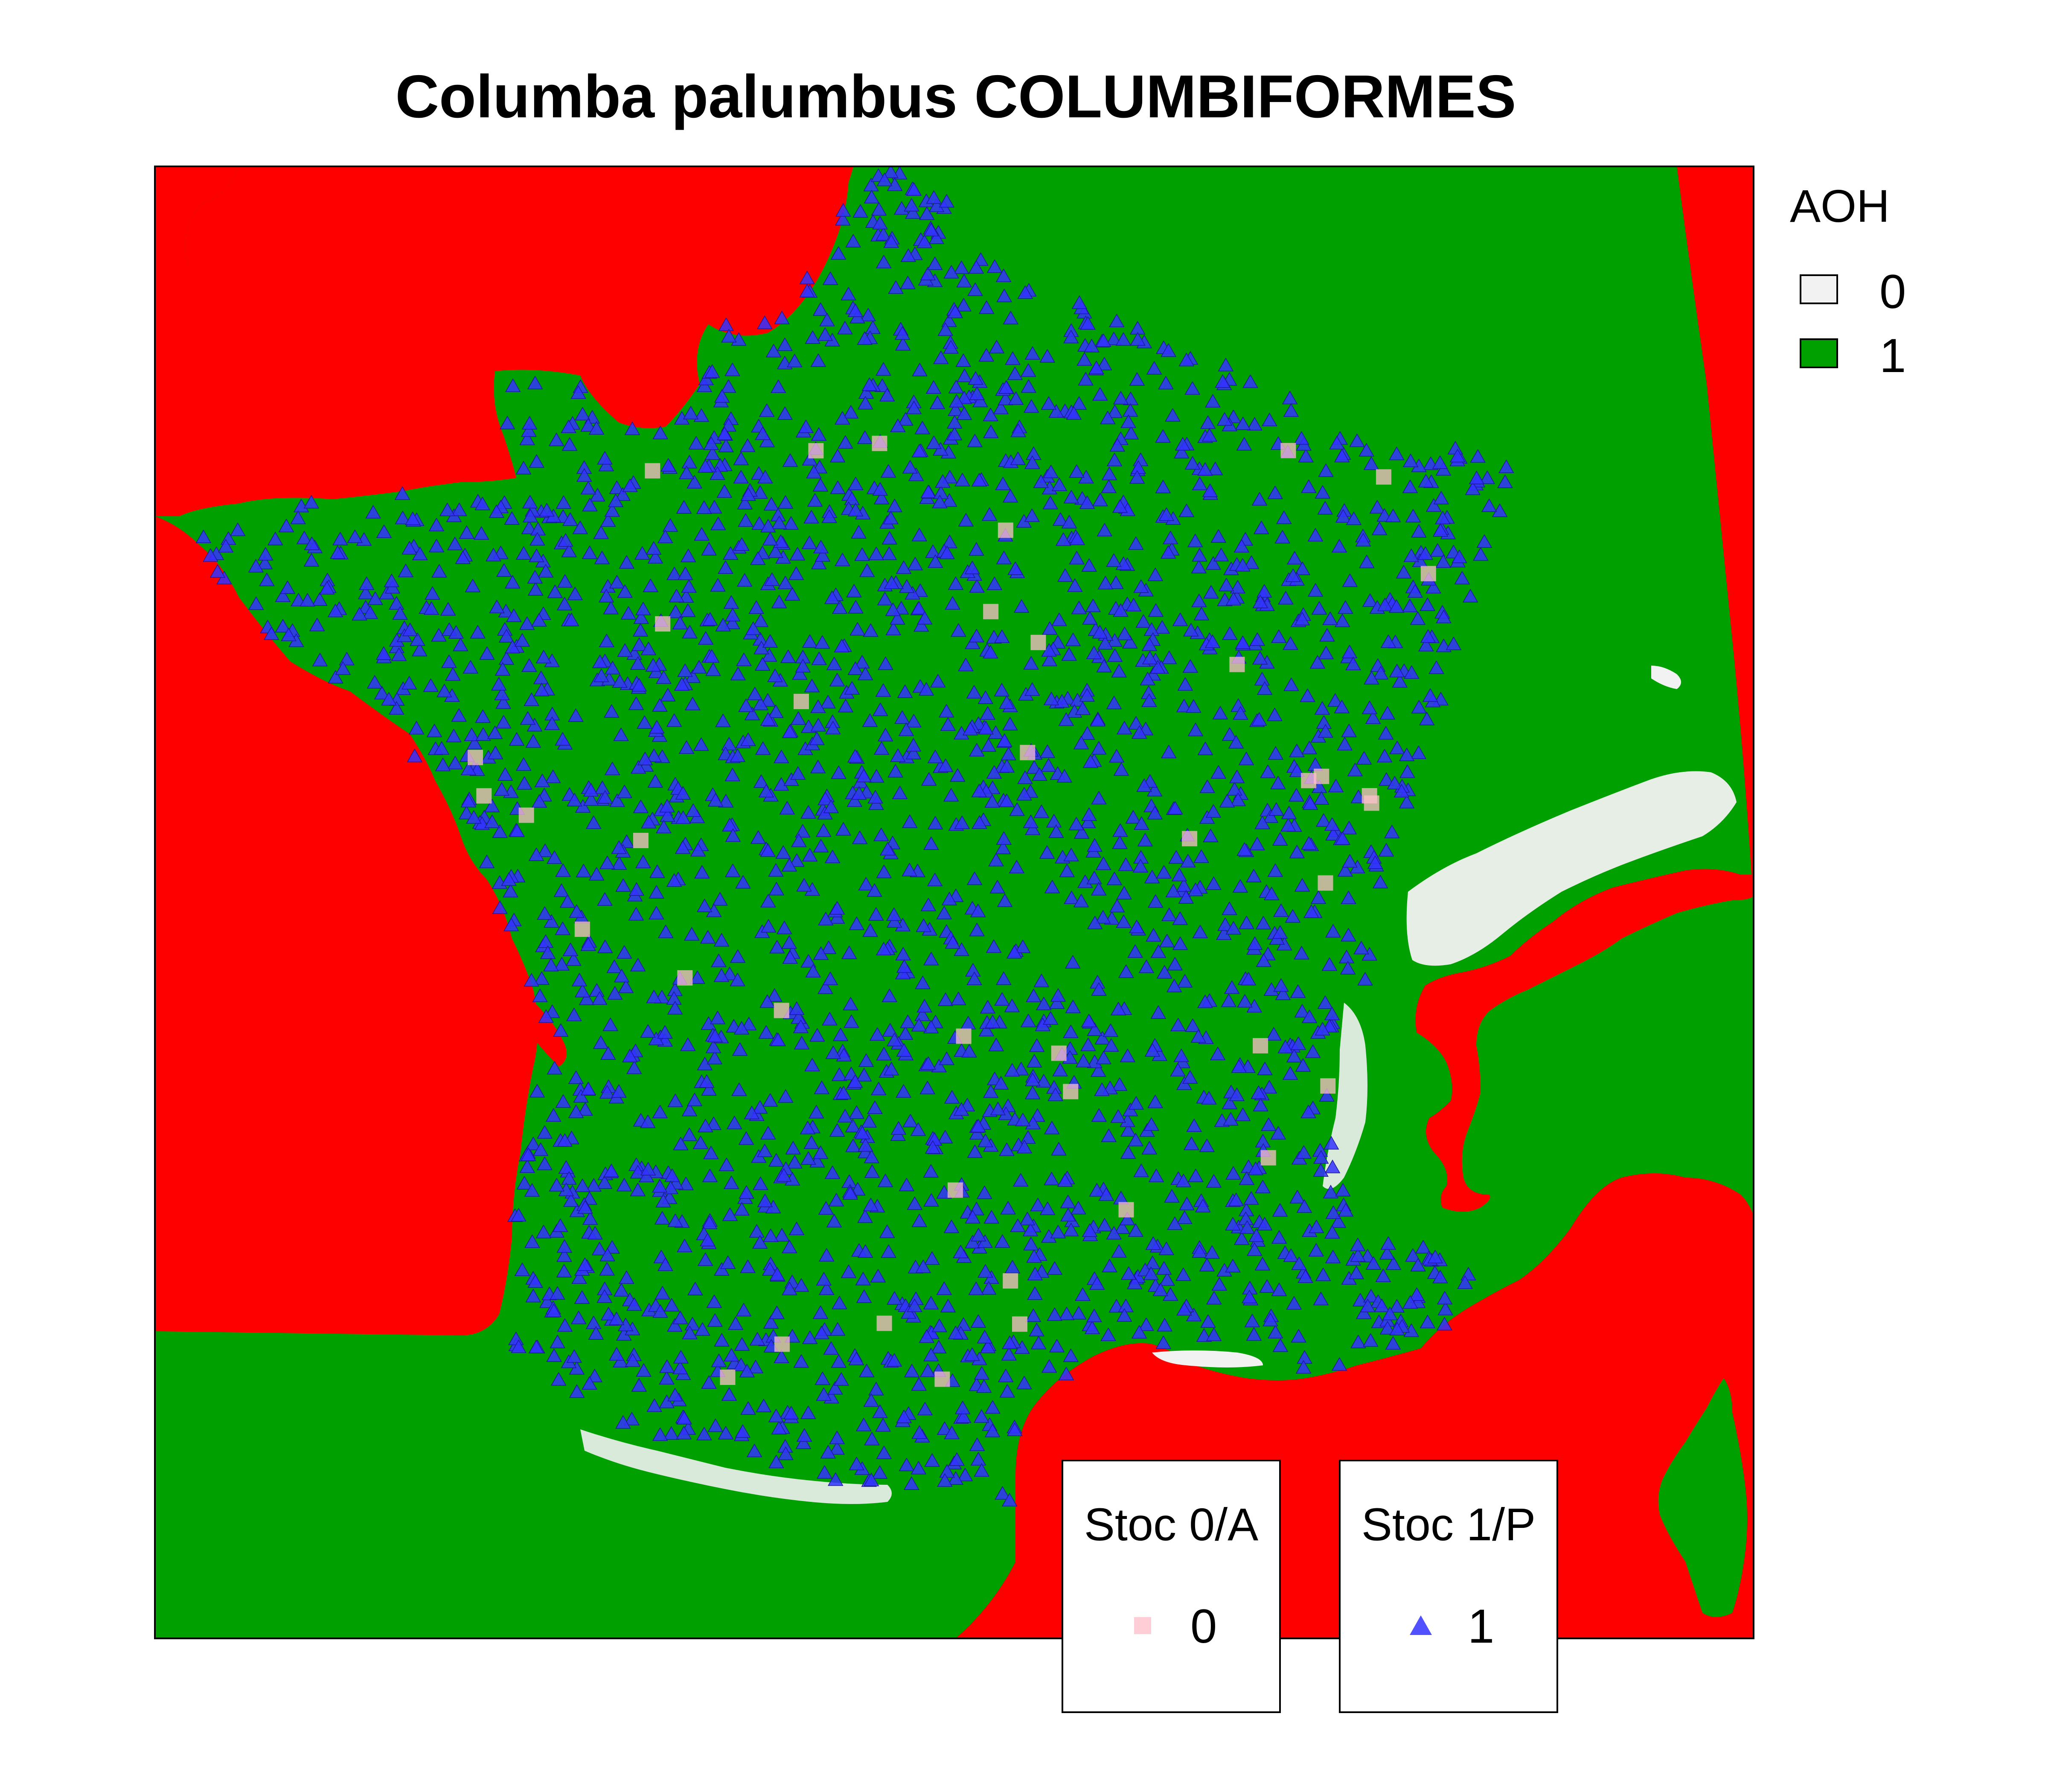  I want to click on stoc-1-legend: Stoc 1/P 1, so click(1448, 1586).